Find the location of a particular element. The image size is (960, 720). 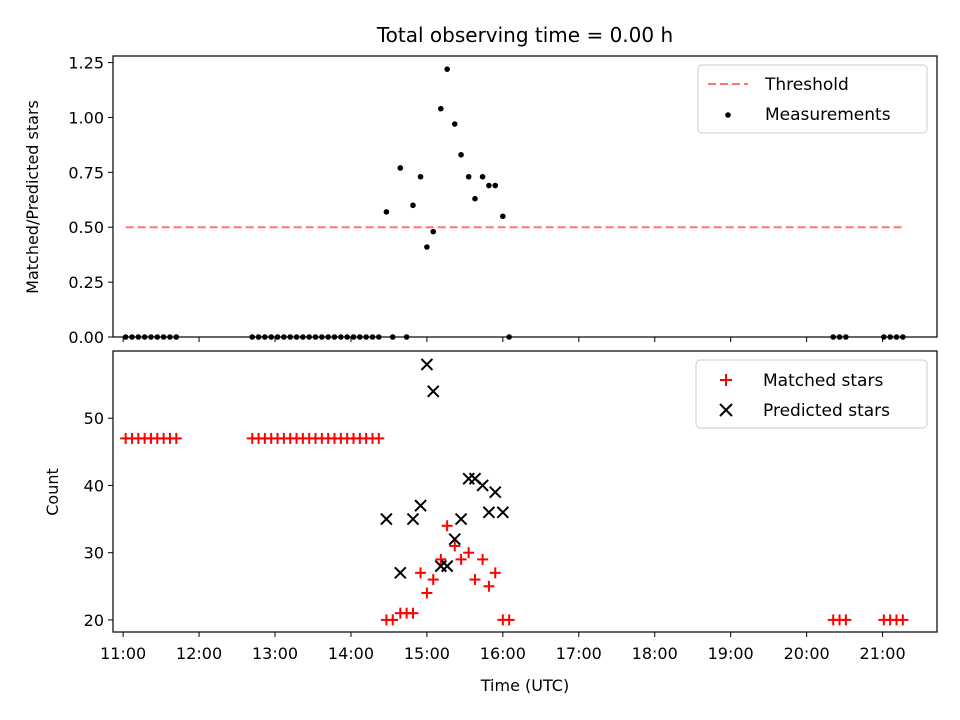

ratio-y-tick-label: 1.00 is located at coordinates (86, 117).